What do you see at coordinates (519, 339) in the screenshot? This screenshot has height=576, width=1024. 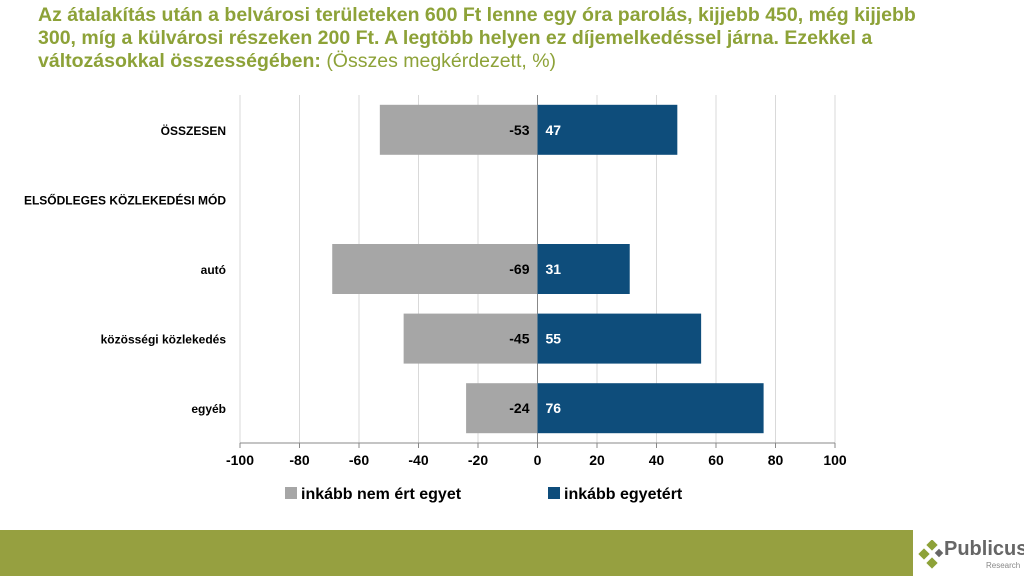 I see `data-label: -45` at bounding box center [519, 339].